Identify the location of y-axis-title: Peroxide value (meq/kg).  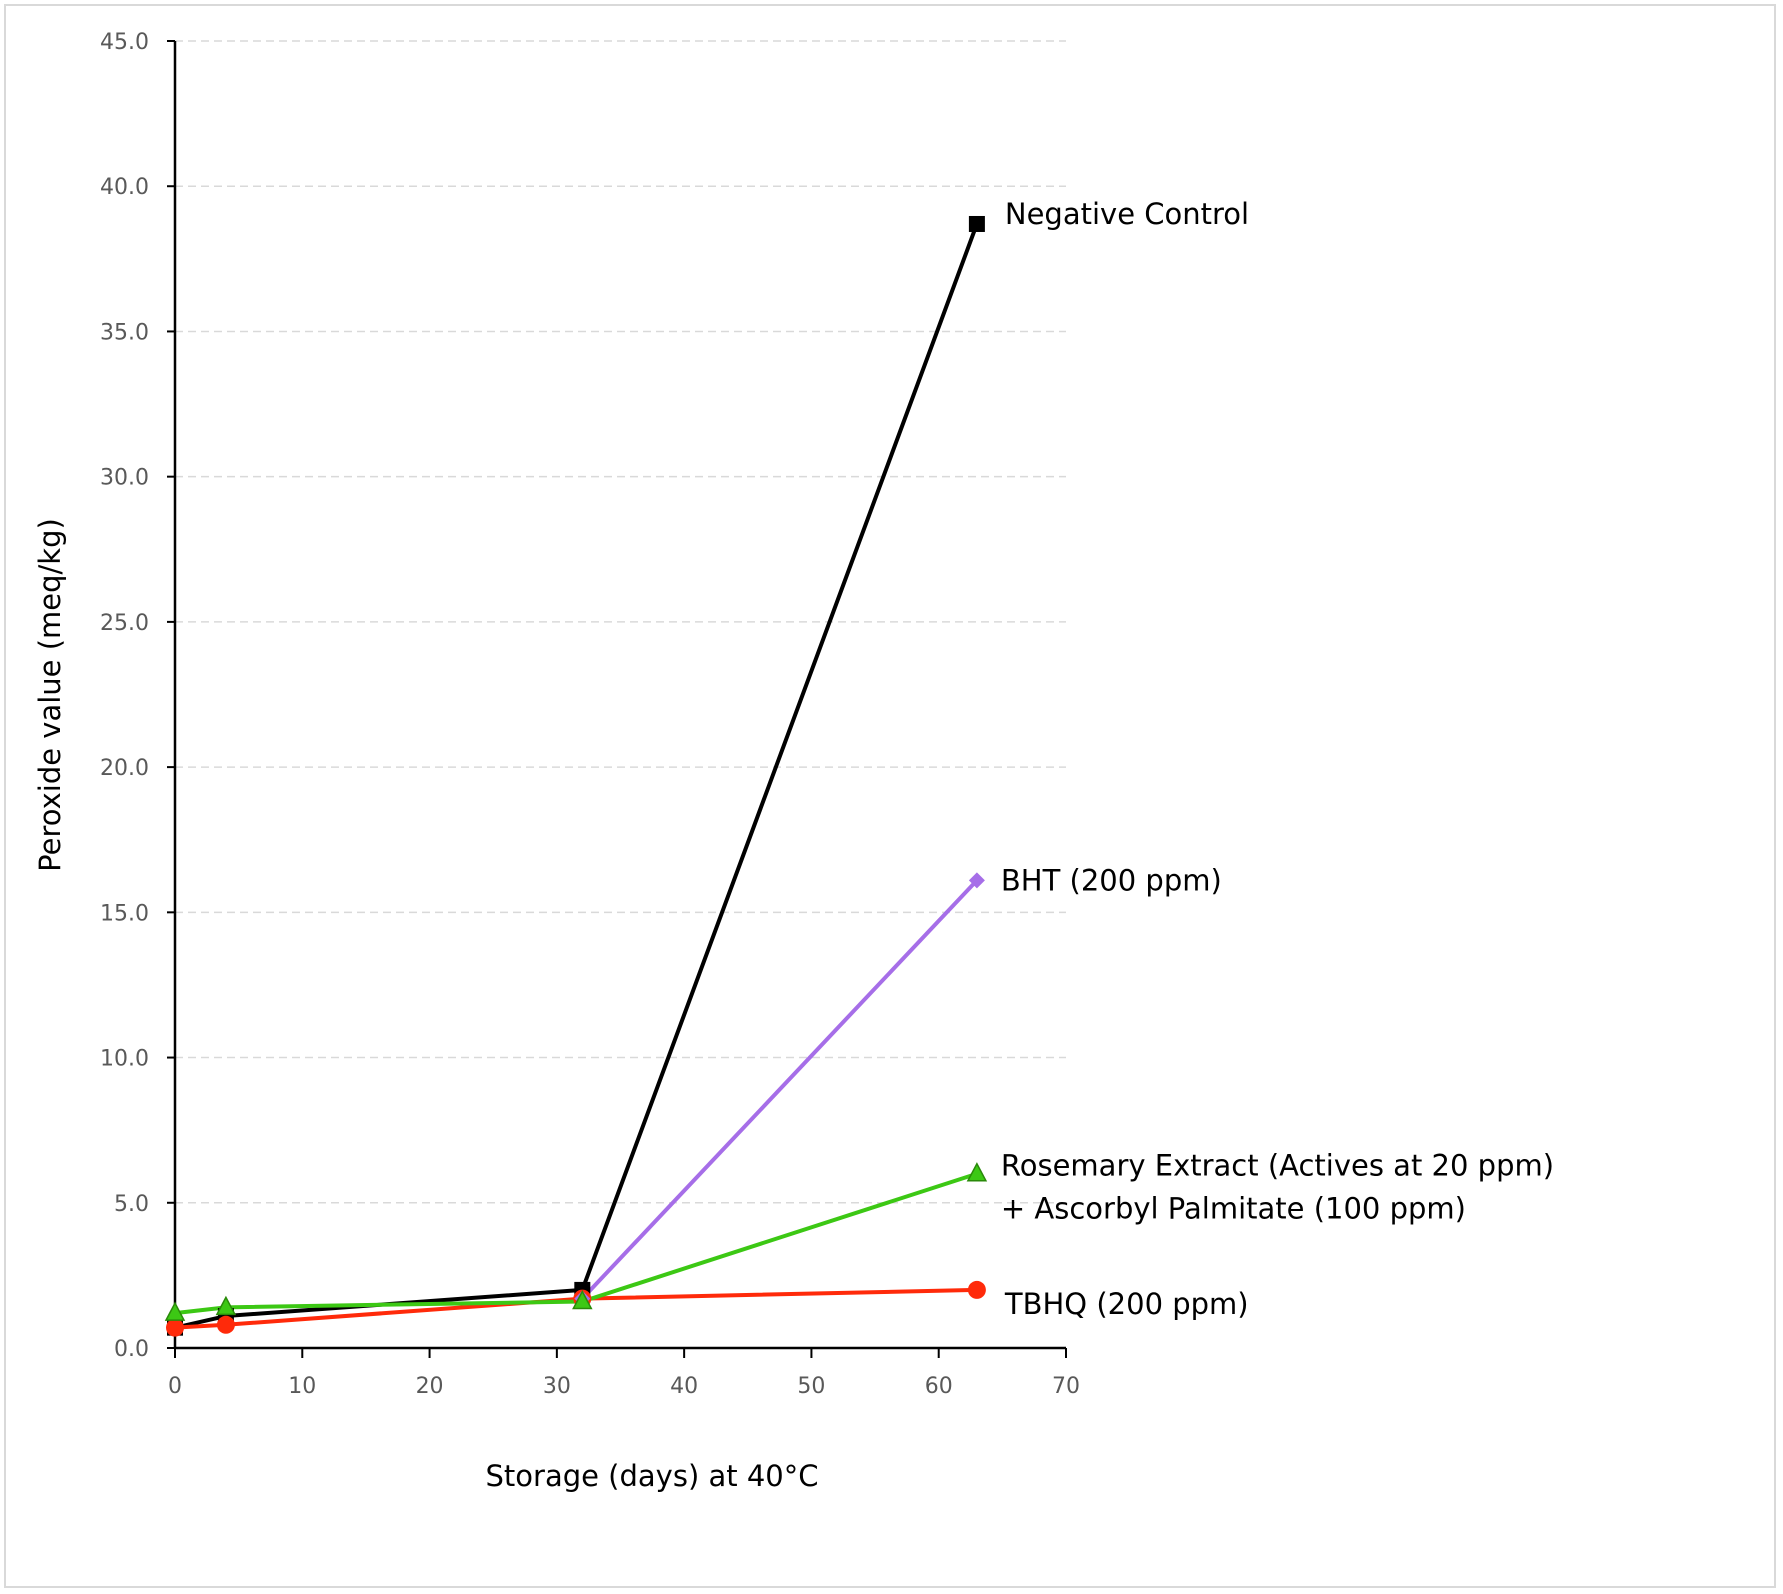
(50, 695).